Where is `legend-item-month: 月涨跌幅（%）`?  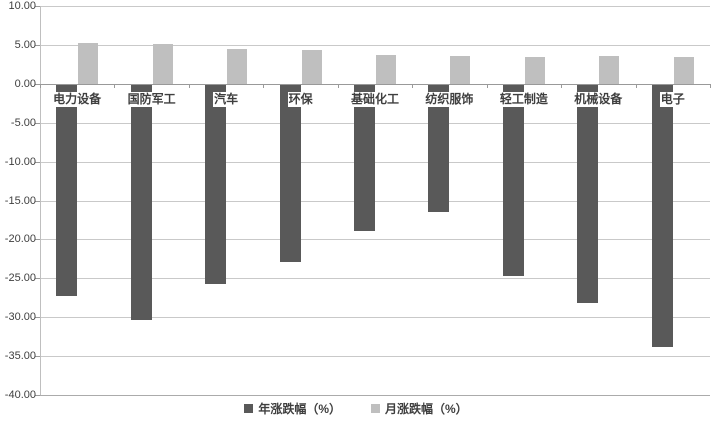
legend-item-month: 月涨跌幅（%） is located at coordinates (419, 408).